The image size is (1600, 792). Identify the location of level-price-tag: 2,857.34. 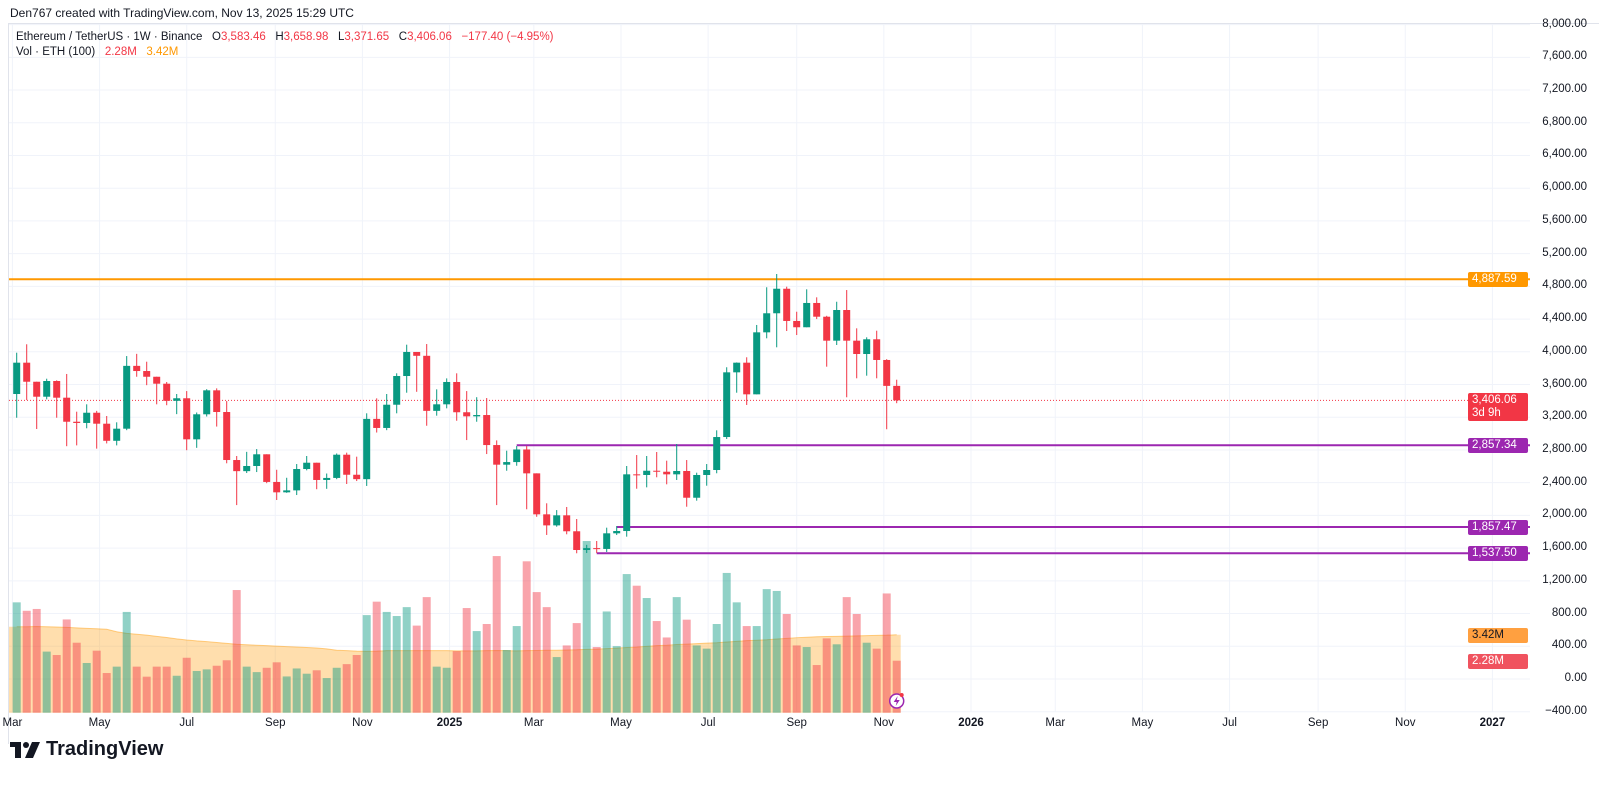
(1498, 446).